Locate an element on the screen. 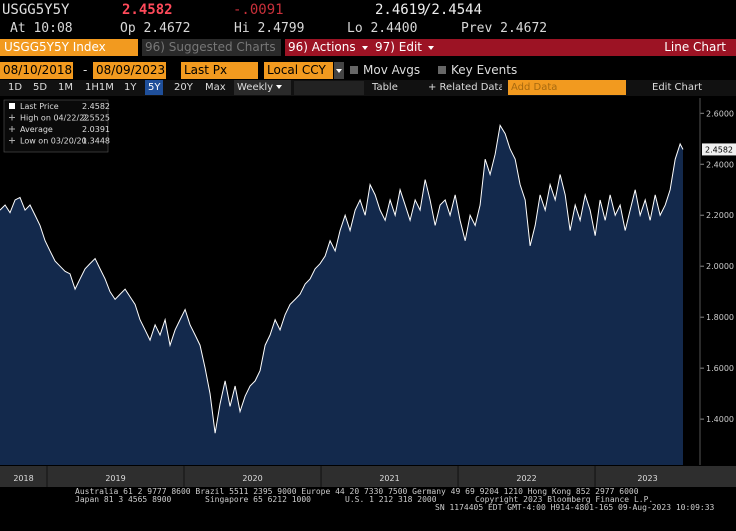  legend-swatch is located at coordinates (12, 106).